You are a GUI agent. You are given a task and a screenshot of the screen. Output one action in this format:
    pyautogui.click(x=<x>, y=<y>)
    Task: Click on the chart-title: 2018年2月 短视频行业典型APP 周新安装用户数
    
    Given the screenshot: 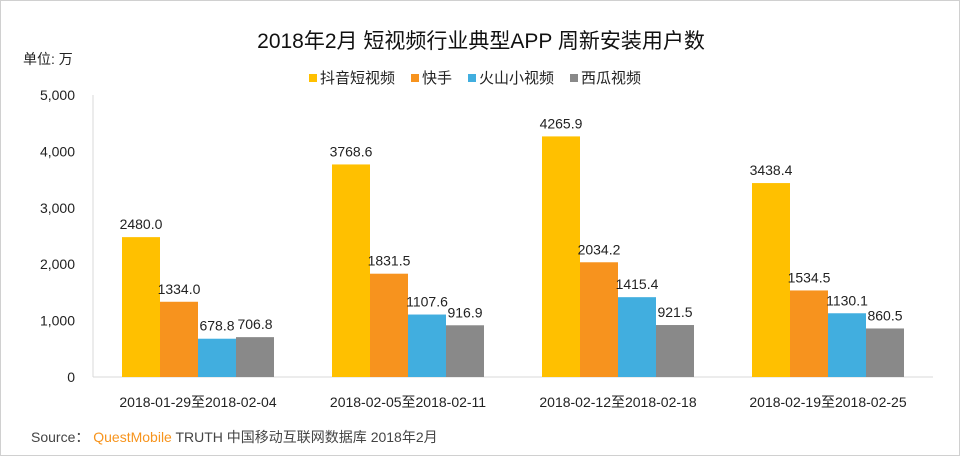 What is the action you would take?
    pyautogui.click(x=481, y=41)
    